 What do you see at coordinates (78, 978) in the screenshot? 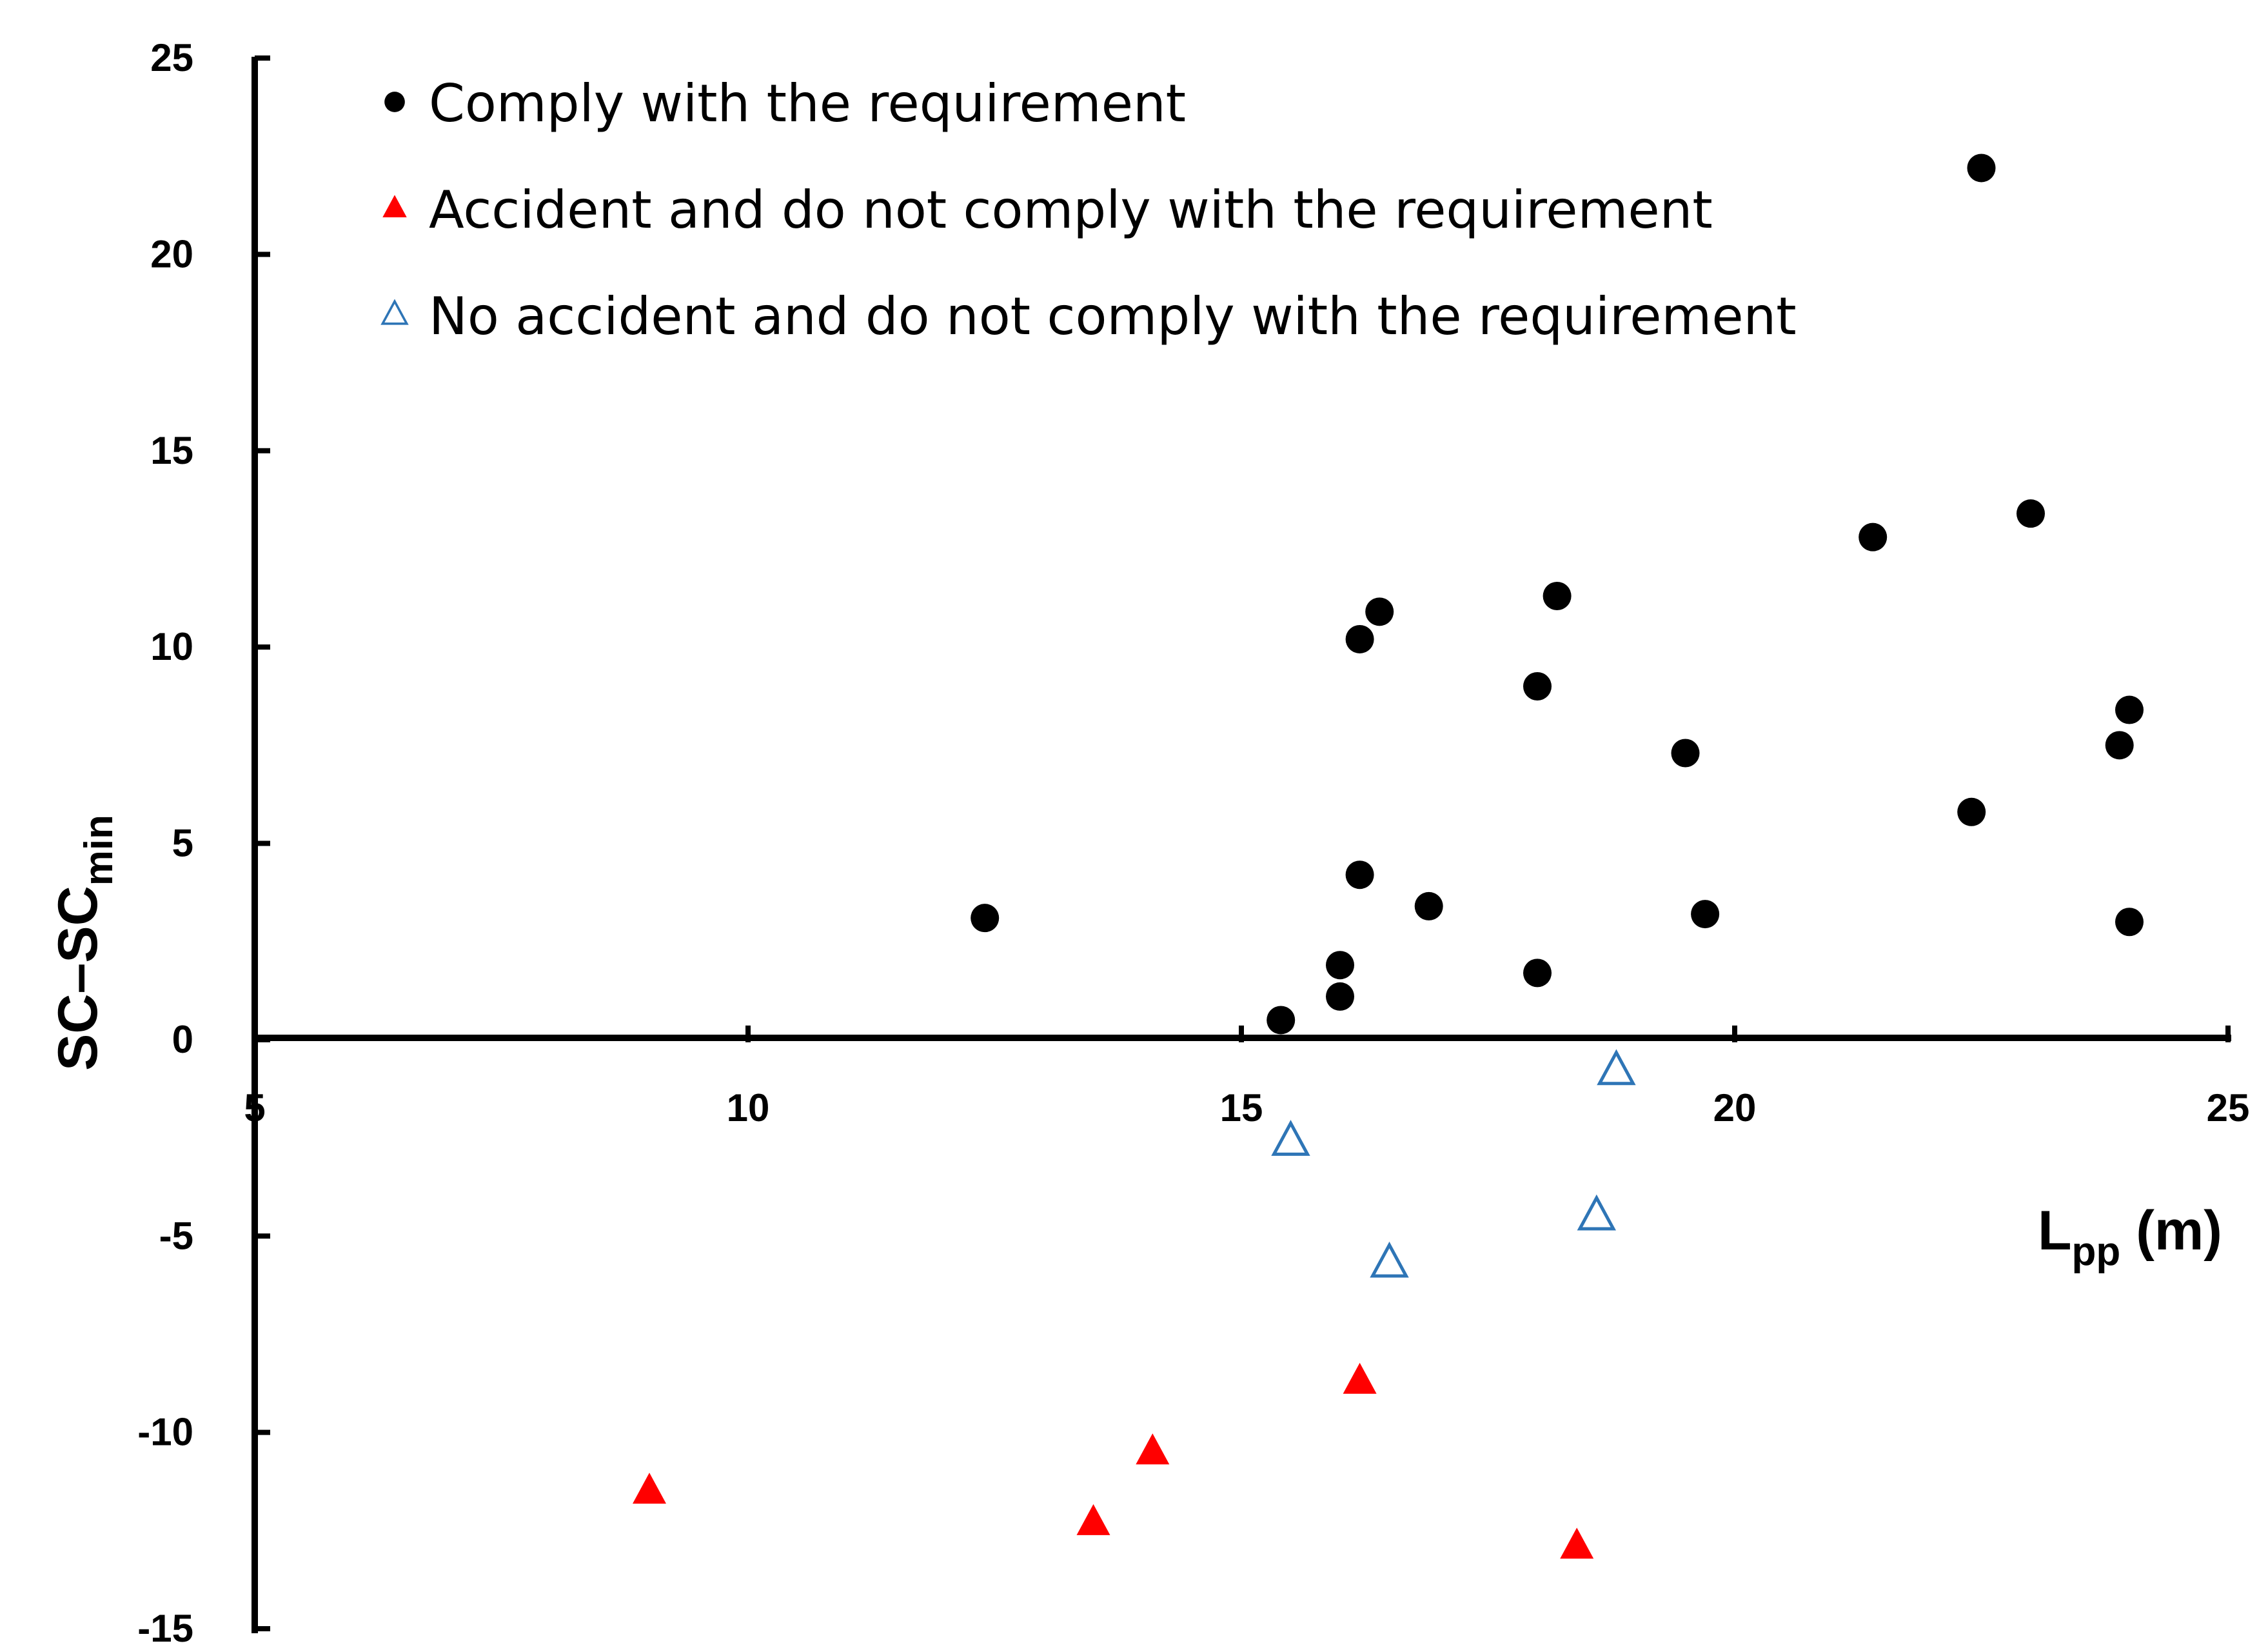
I see `y-axis-title-main: SC–SC` at bounding box center [78, 978].